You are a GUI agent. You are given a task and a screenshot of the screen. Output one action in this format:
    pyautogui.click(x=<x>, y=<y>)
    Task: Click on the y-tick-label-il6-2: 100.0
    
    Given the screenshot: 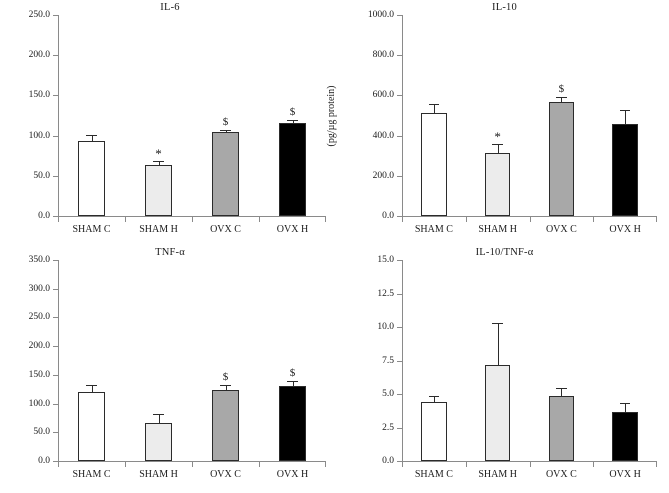 What is the action you would take?
    pyautogui.click(x=39, y=135)
    